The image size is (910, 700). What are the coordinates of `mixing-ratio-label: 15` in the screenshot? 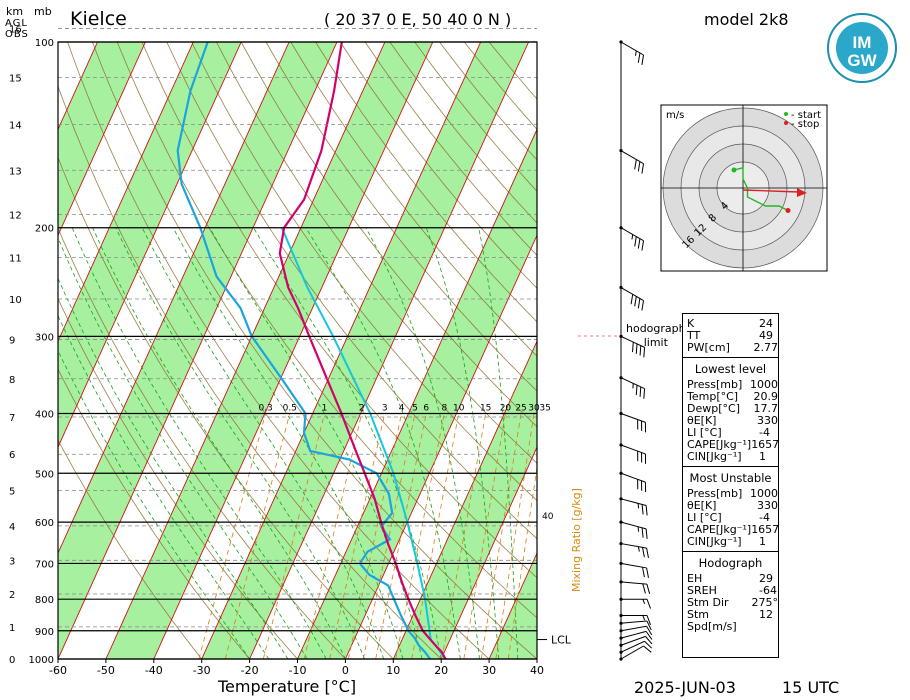 It's located at (485, 408).